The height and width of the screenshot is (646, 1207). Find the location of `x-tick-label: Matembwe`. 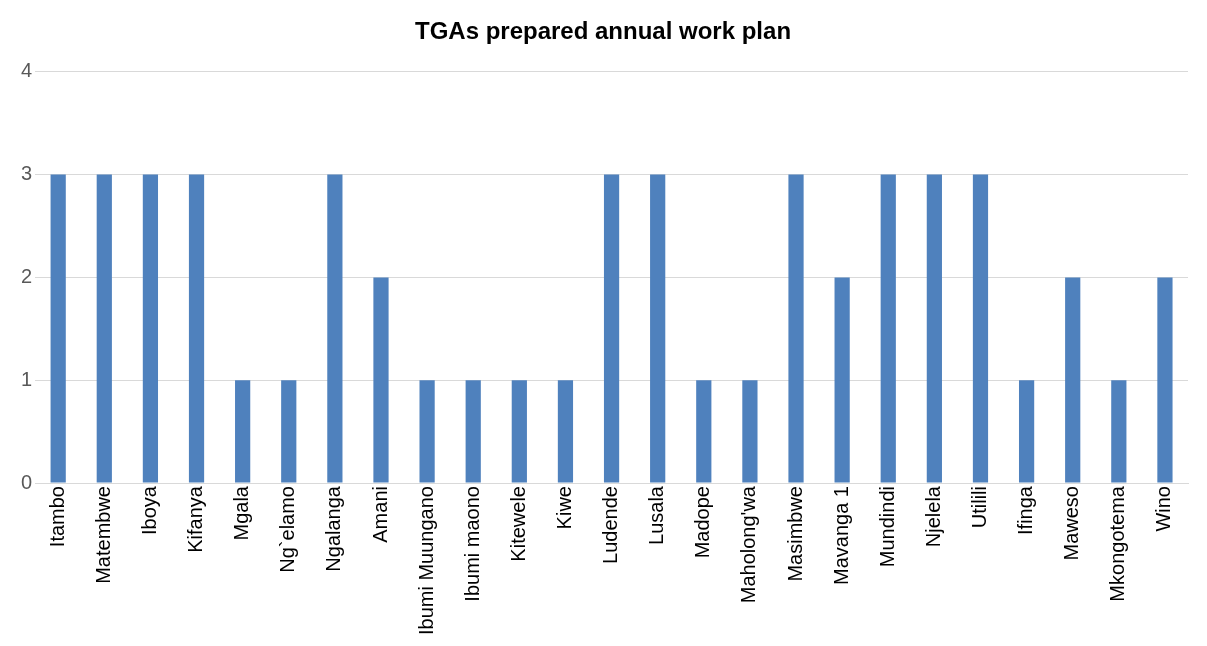

x-tick-label: Matembwe is located at coordinates (102, 535).